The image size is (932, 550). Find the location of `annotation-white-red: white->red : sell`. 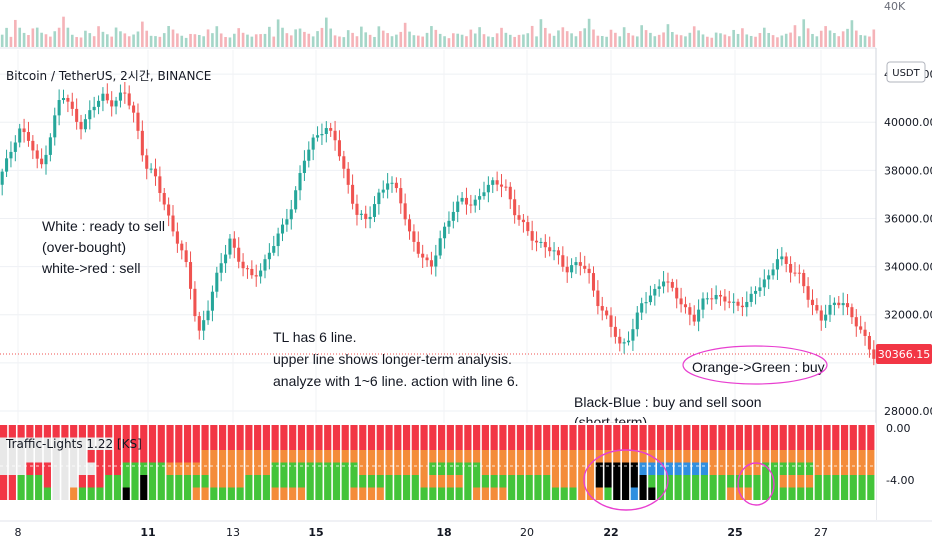

annotation-white-red: white->red : sell is located at coordinates (90, 268).